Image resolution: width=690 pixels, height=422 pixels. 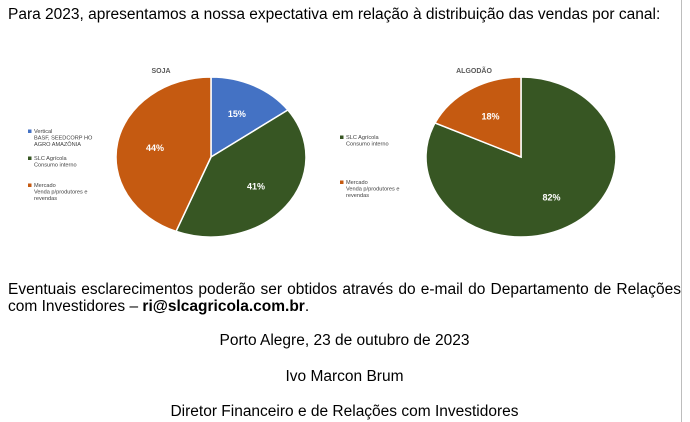 What do you see at coordinates (490, 116) in the screenshot?
I see `algodao-slice-label-1: 18%` at bounding box center [490, 116].